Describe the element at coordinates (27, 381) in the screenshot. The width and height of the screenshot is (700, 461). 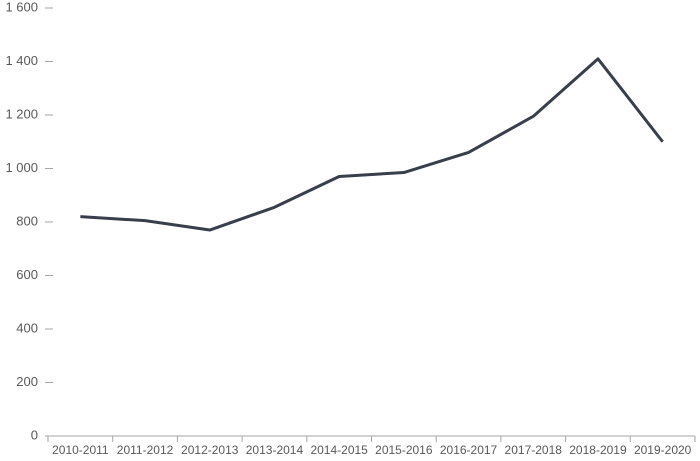
I see `y-tick-label: 200` at that location.